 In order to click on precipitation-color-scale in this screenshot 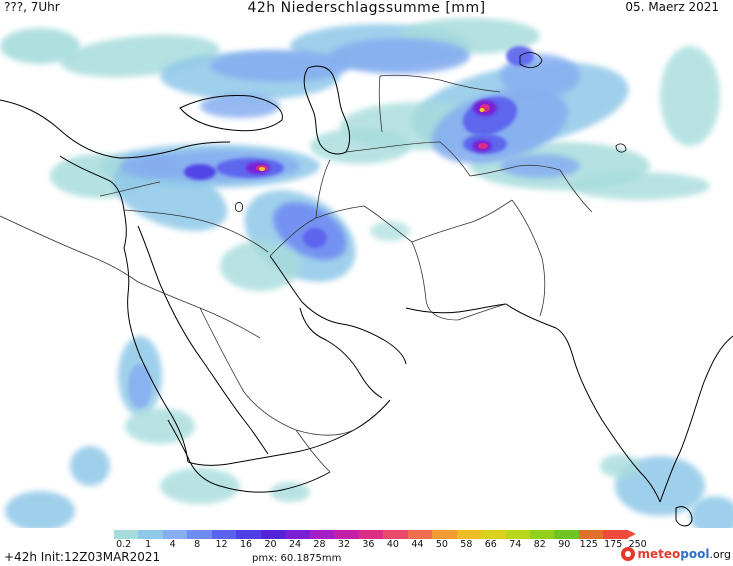, I will do `click(375, 534)`.